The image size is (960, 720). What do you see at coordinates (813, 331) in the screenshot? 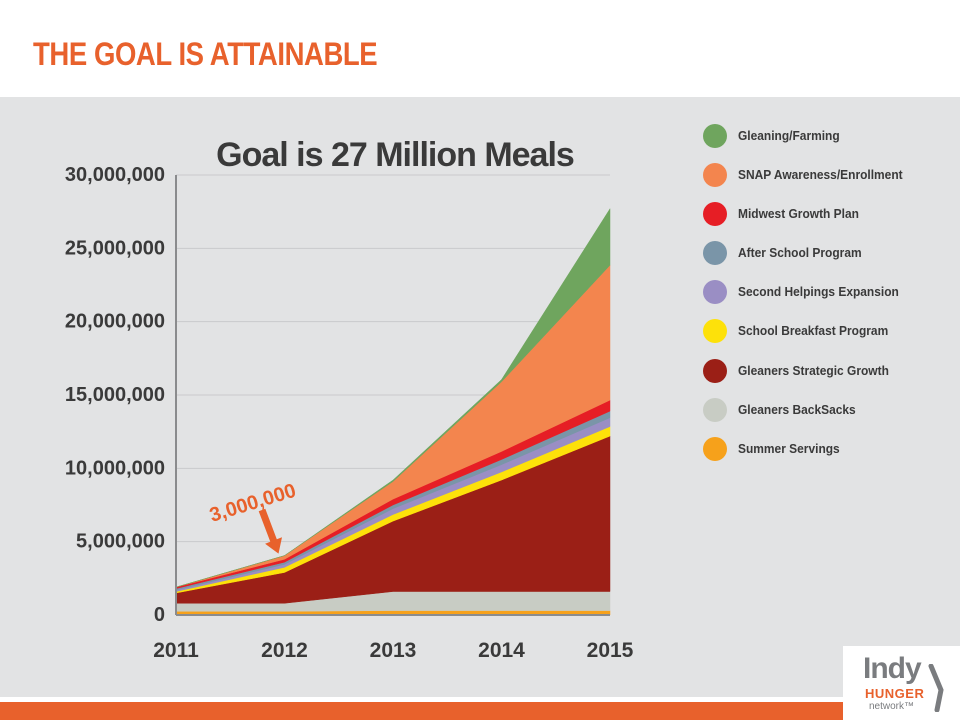
I see `legend-label: School Breakfast Program` at bounding box center [813, 331].